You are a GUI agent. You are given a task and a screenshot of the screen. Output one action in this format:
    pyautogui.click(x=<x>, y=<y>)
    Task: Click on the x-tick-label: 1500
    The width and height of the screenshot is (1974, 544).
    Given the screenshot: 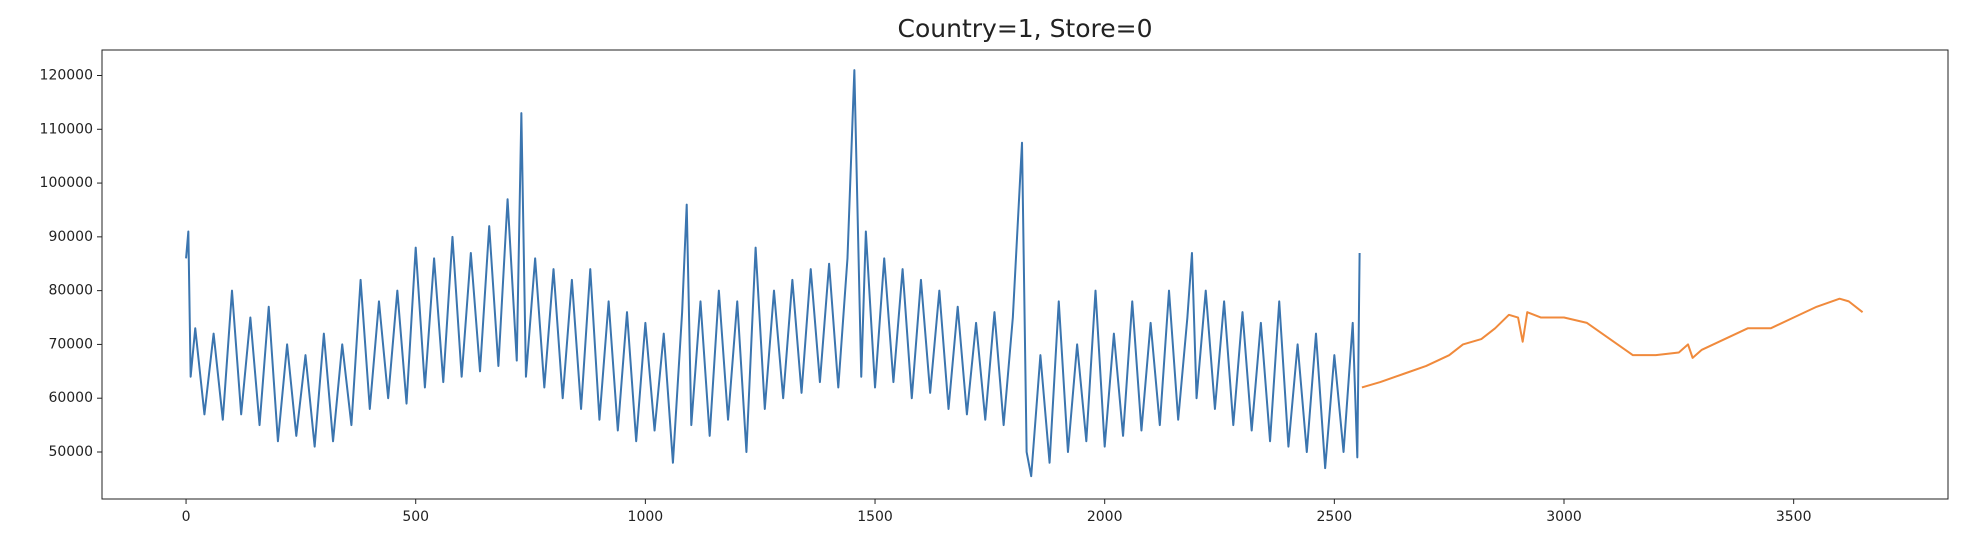 What is the action you would take?
    pyautogui.click(x=875, y=517)
    